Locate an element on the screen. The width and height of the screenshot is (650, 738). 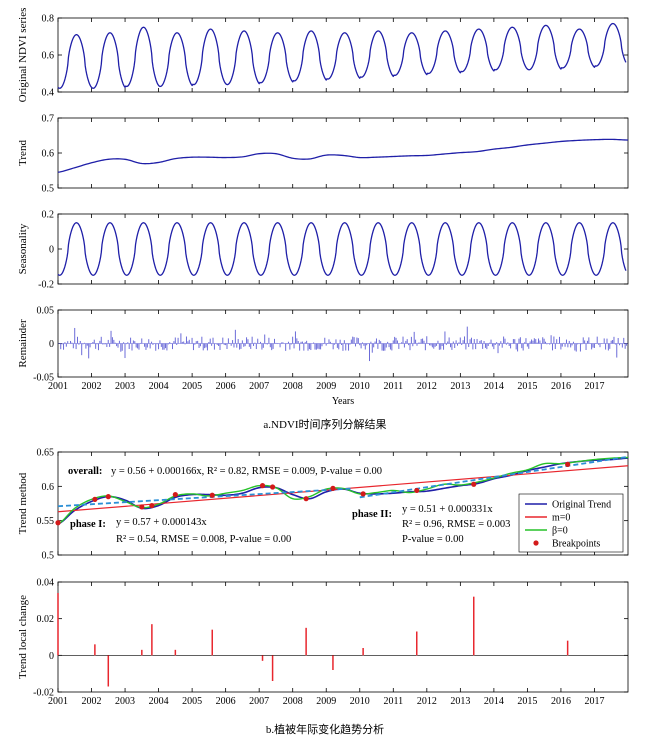
phase2-equation: y = 0.51 + 0.000331x is located at coordinates (447, 509).